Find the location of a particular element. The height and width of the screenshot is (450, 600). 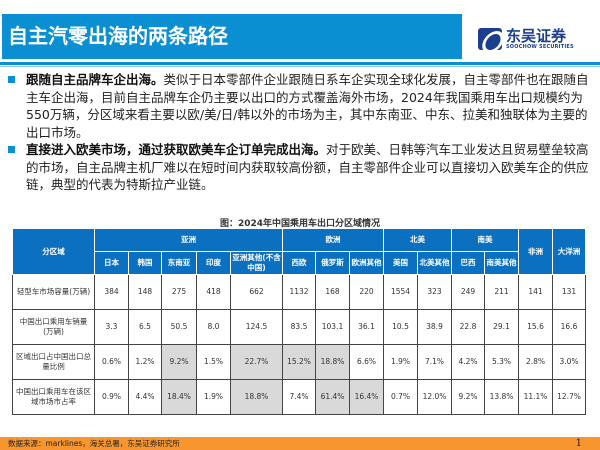

table-cell: 11.1% is located at coordinates (535, 397).